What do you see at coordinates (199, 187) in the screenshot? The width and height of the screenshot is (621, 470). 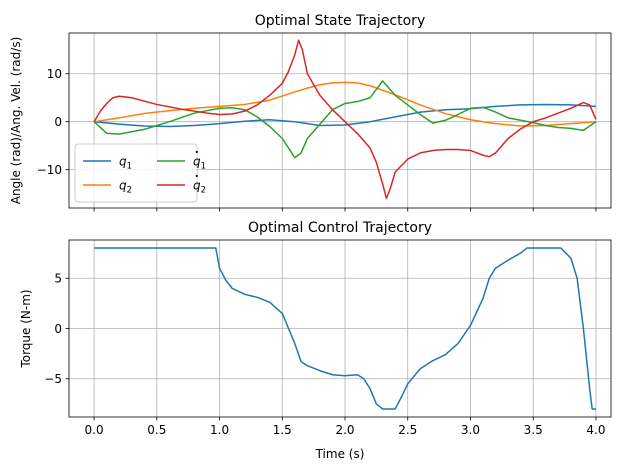 I see `legend-label-q2_dot: q2` at bounding box center [199, 187].